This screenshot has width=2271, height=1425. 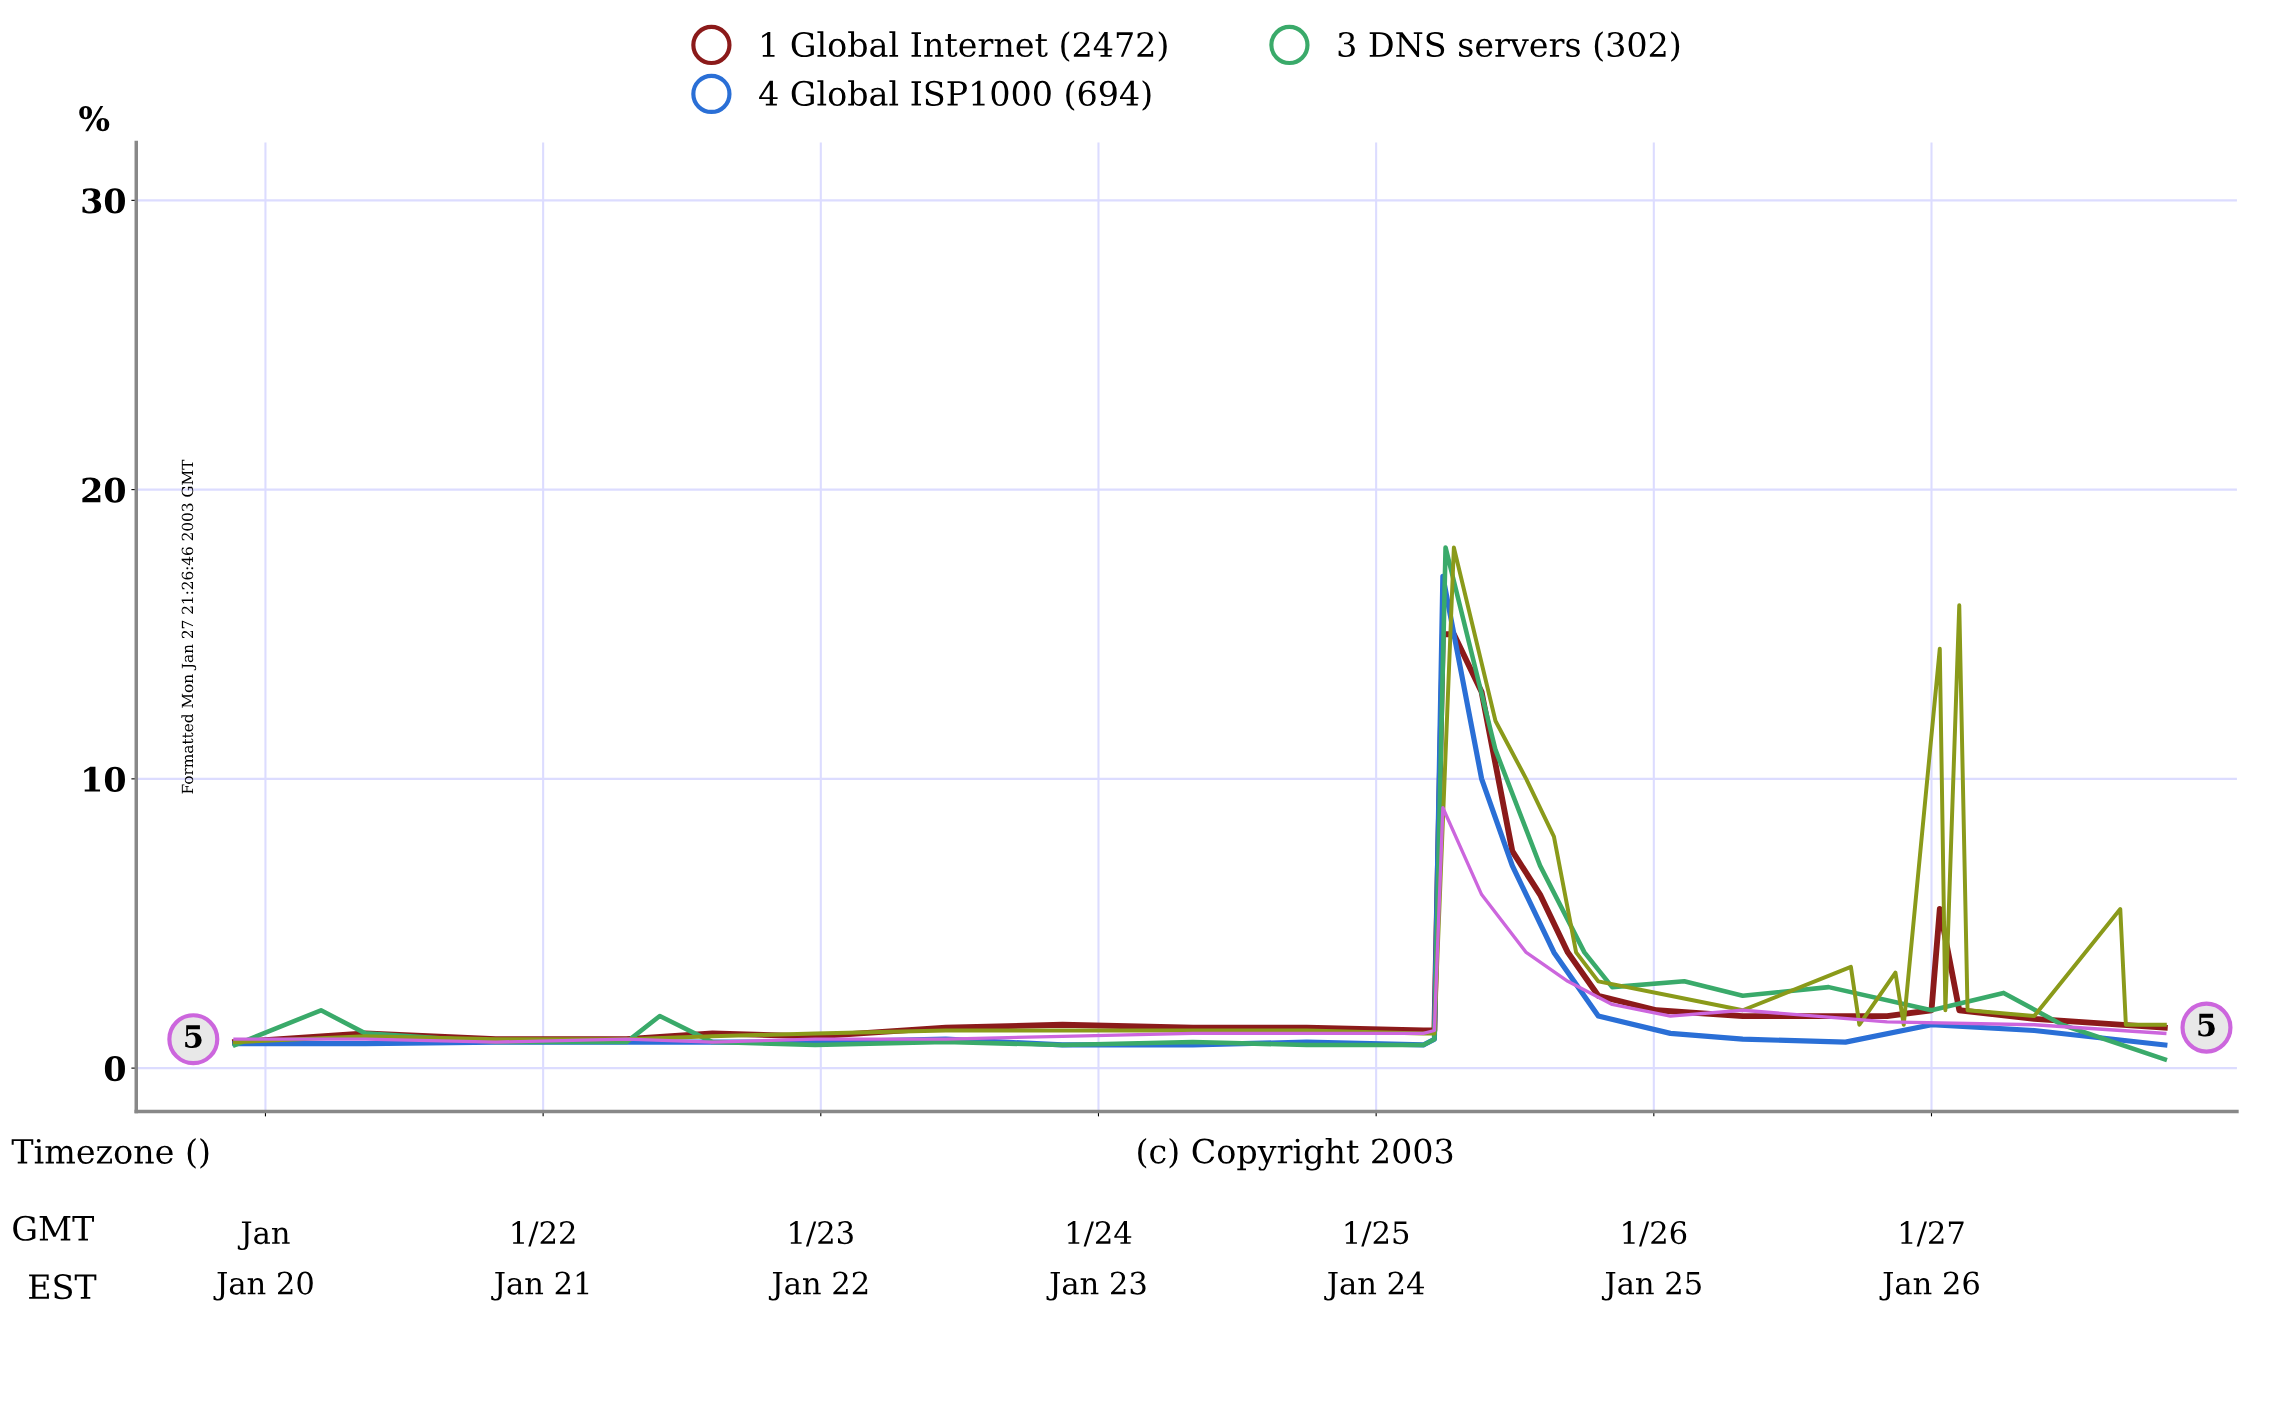 I want to click on x-tick-label: 1/26 Jan 25, so click(x=1651, y=1261).